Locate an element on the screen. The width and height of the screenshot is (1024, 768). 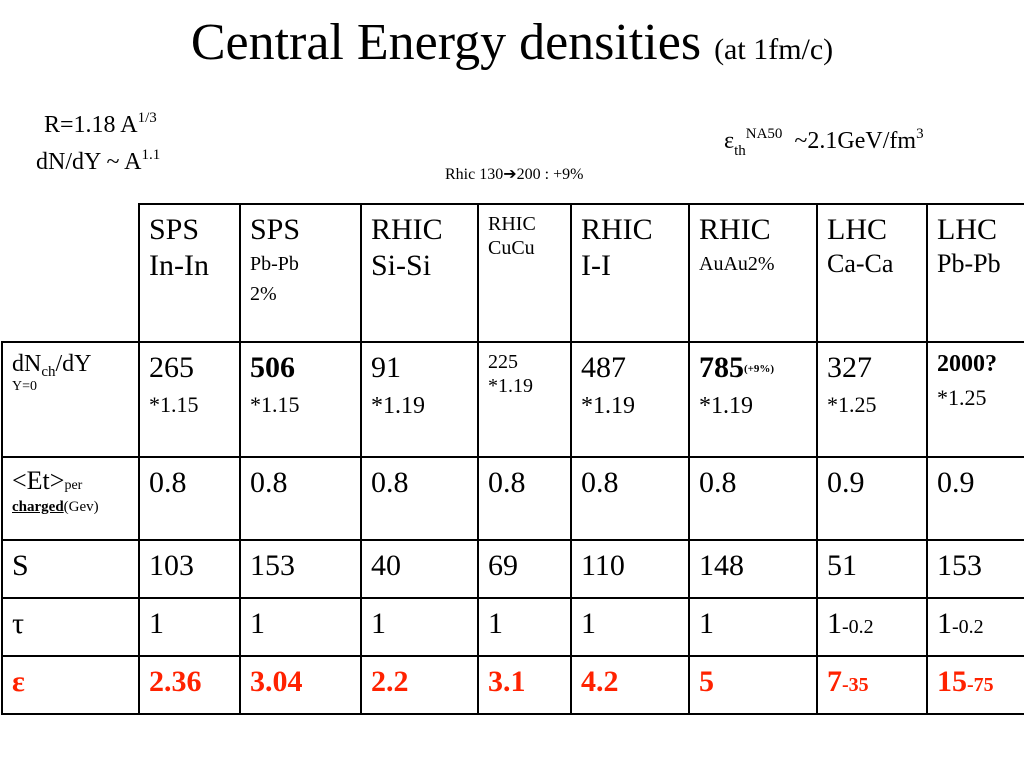
column-header-sps-in-in: SPS In-In is located at coordinates (189, 273).